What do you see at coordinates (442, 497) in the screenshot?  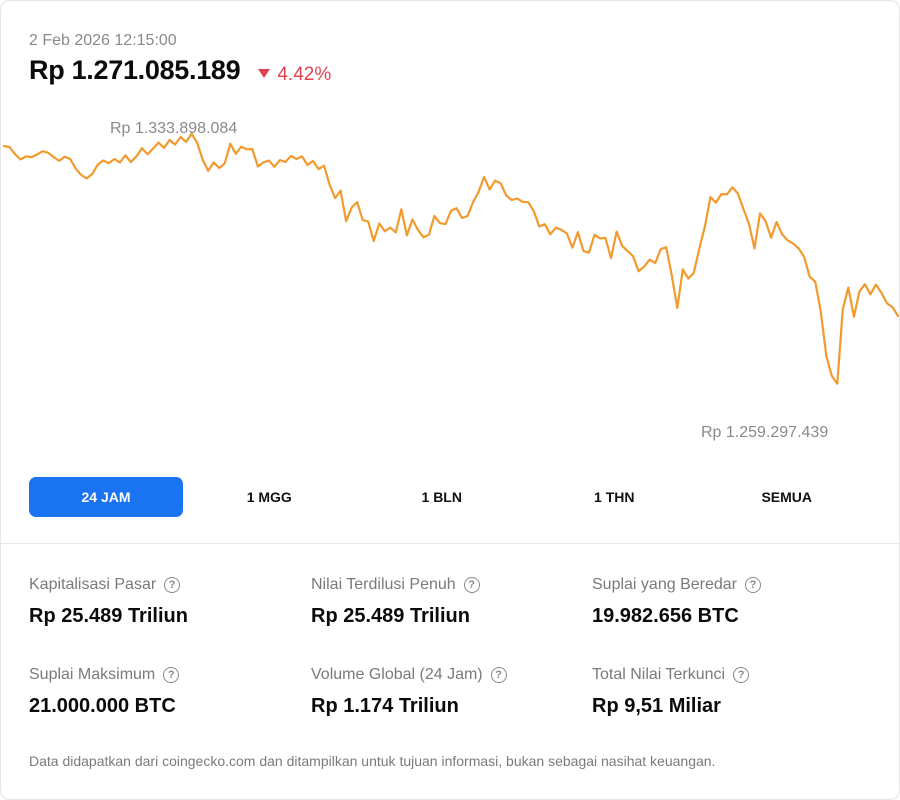 I see `range-button-1-bln: 1 BLN` at bounding box center [442, 497].